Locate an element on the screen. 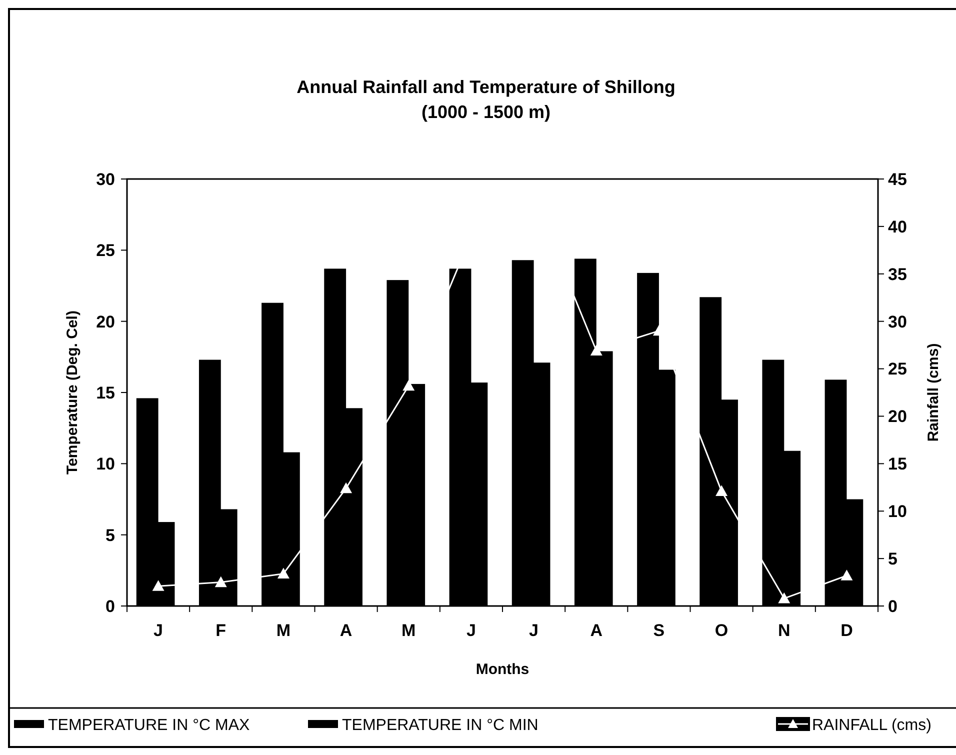  y2-tick-label: 30 is located at coordinates (897, 322).